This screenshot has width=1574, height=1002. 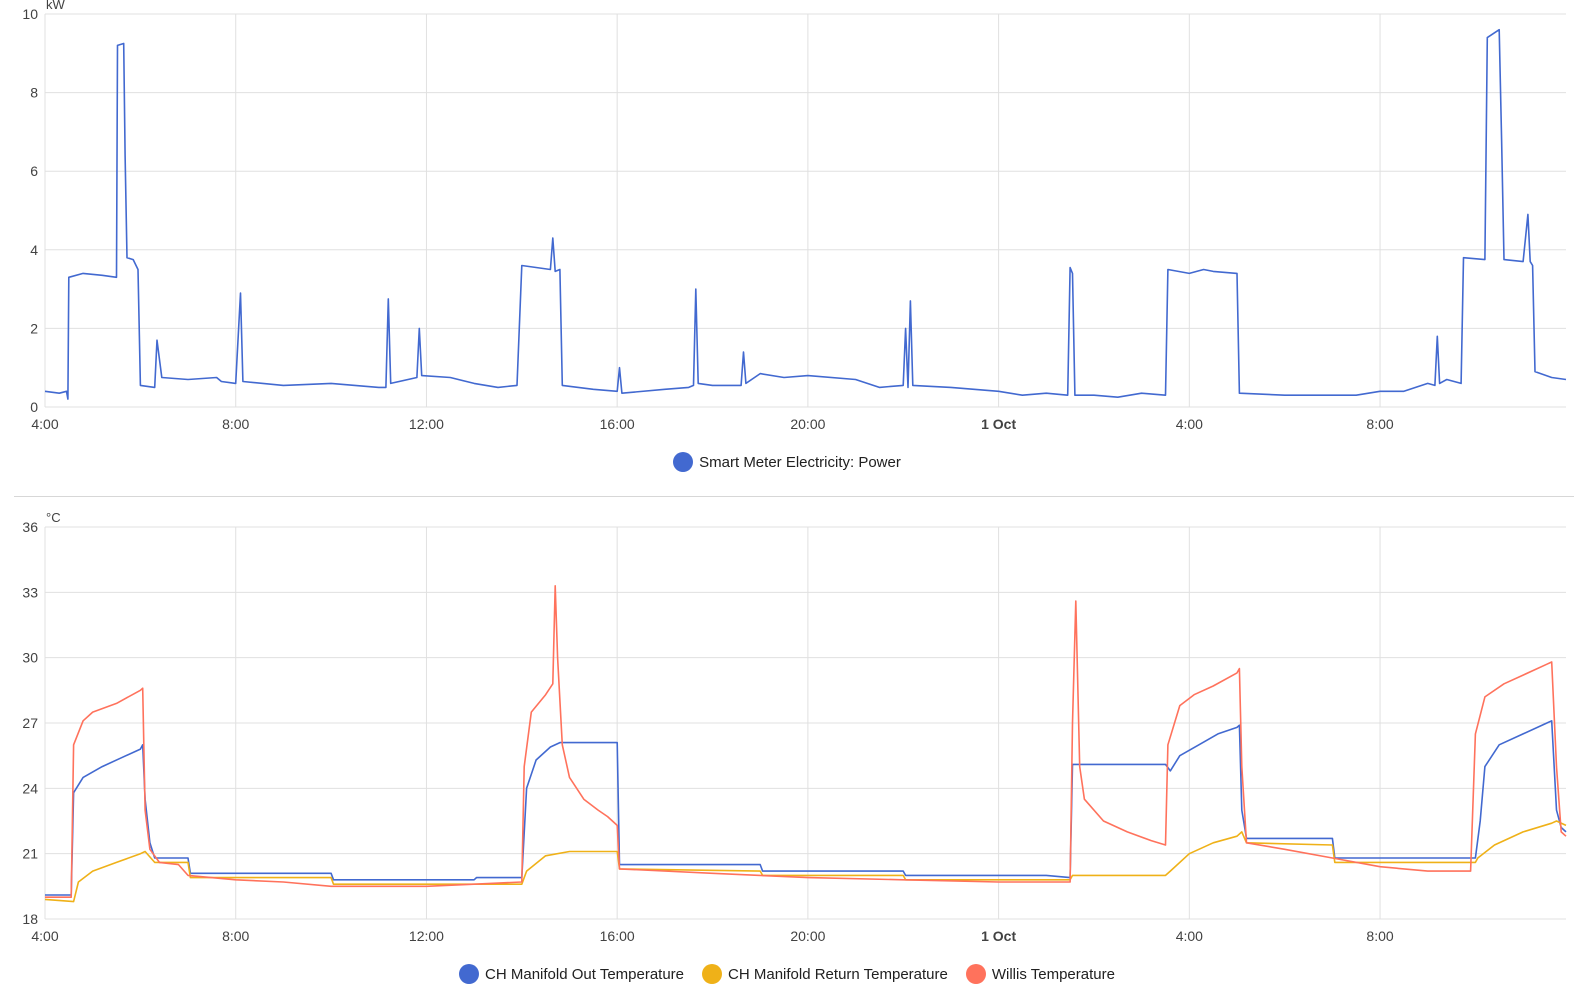 I want to click on legend-item-willis: Willis Temperature, so click(x=1040, y=974).